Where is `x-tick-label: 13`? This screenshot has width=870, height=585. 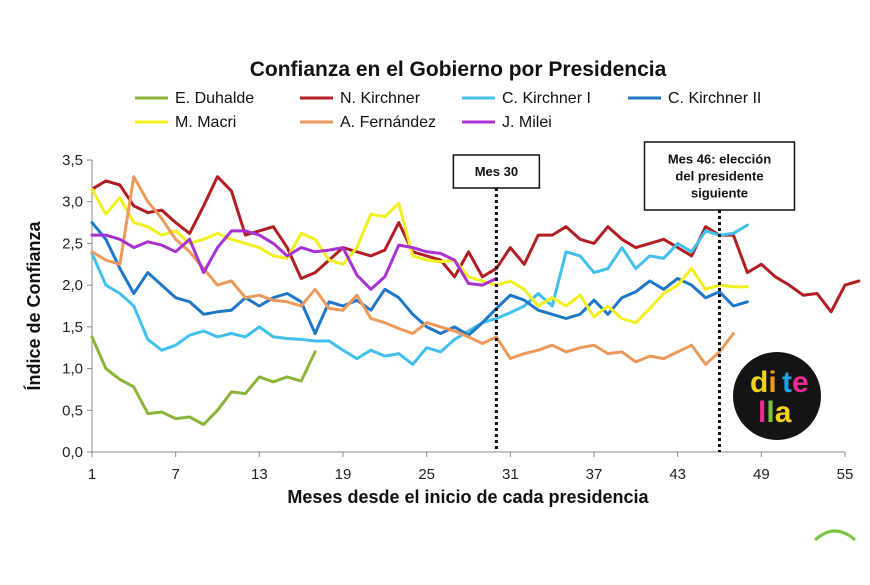 x-tick-label: 13 is located at coordinates (259, 474).